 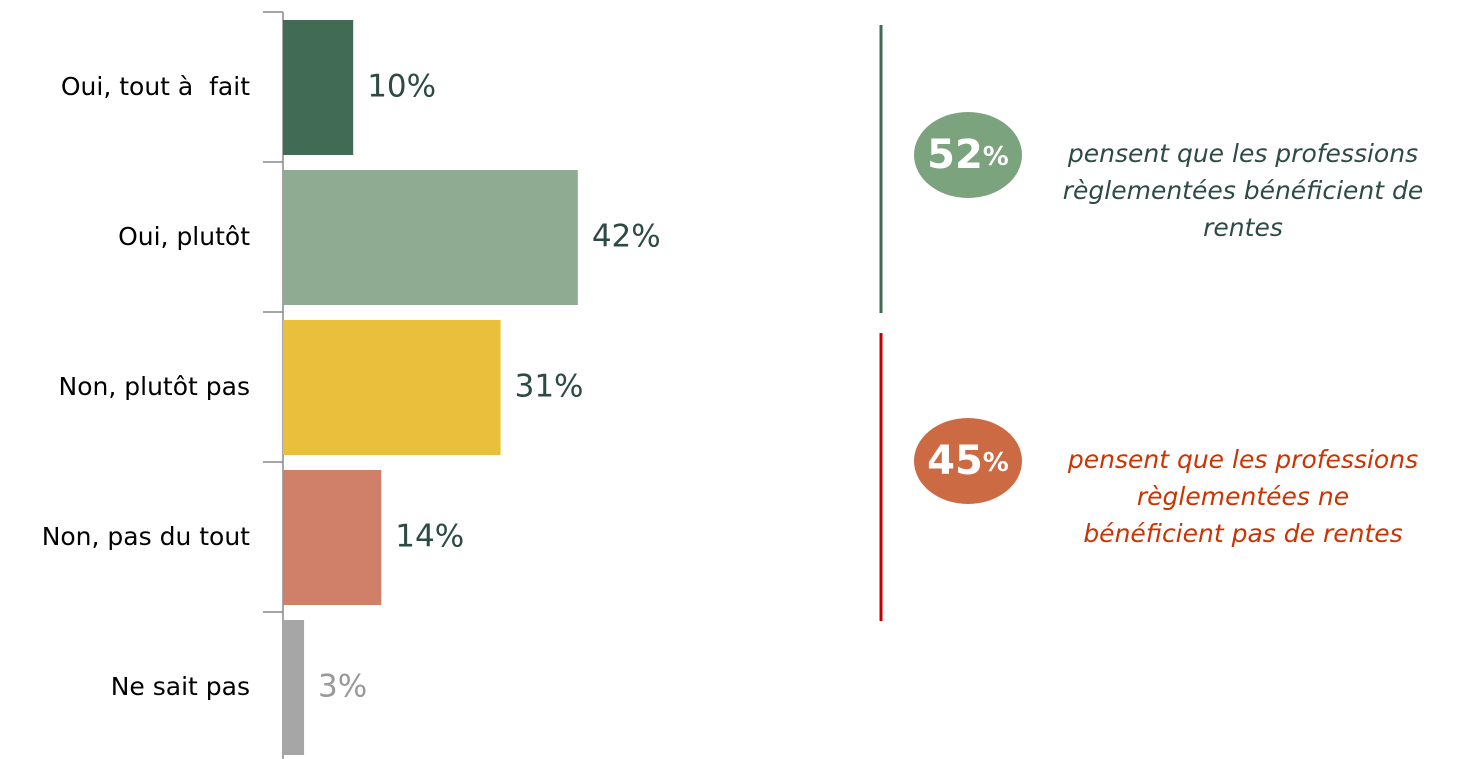 What do you see at coordinates (1243, 496) in the screenshot?
I see `callout-text: règlementées ne` at bounding box center [1243, 496].